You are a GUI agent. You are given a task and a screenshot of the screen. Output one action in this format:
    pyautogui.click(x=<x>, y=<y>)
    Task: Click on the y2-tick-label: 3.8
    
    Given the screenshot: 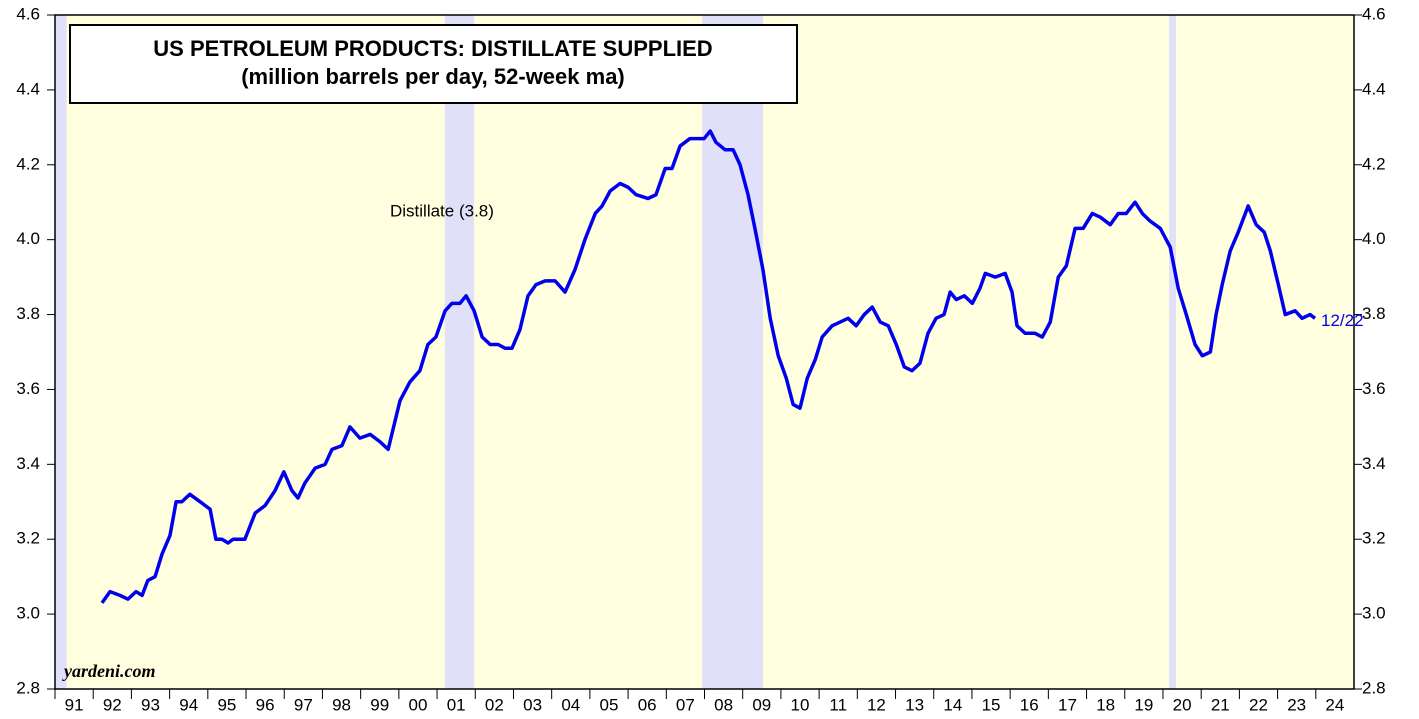 What is the action you would take?
    pyautogui.click(x=1374, y=313)
    